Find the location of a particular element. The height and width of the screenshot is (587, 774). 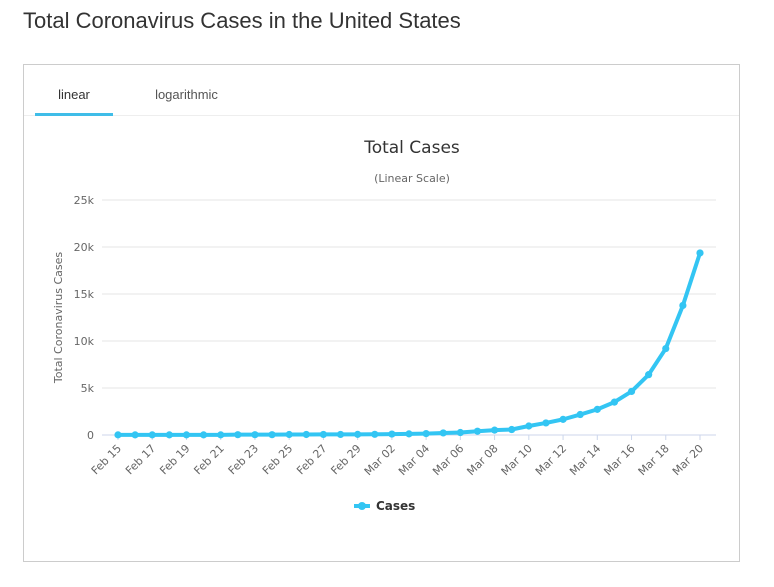

y-tick-label: 20k is located at coordinates (84, 247).